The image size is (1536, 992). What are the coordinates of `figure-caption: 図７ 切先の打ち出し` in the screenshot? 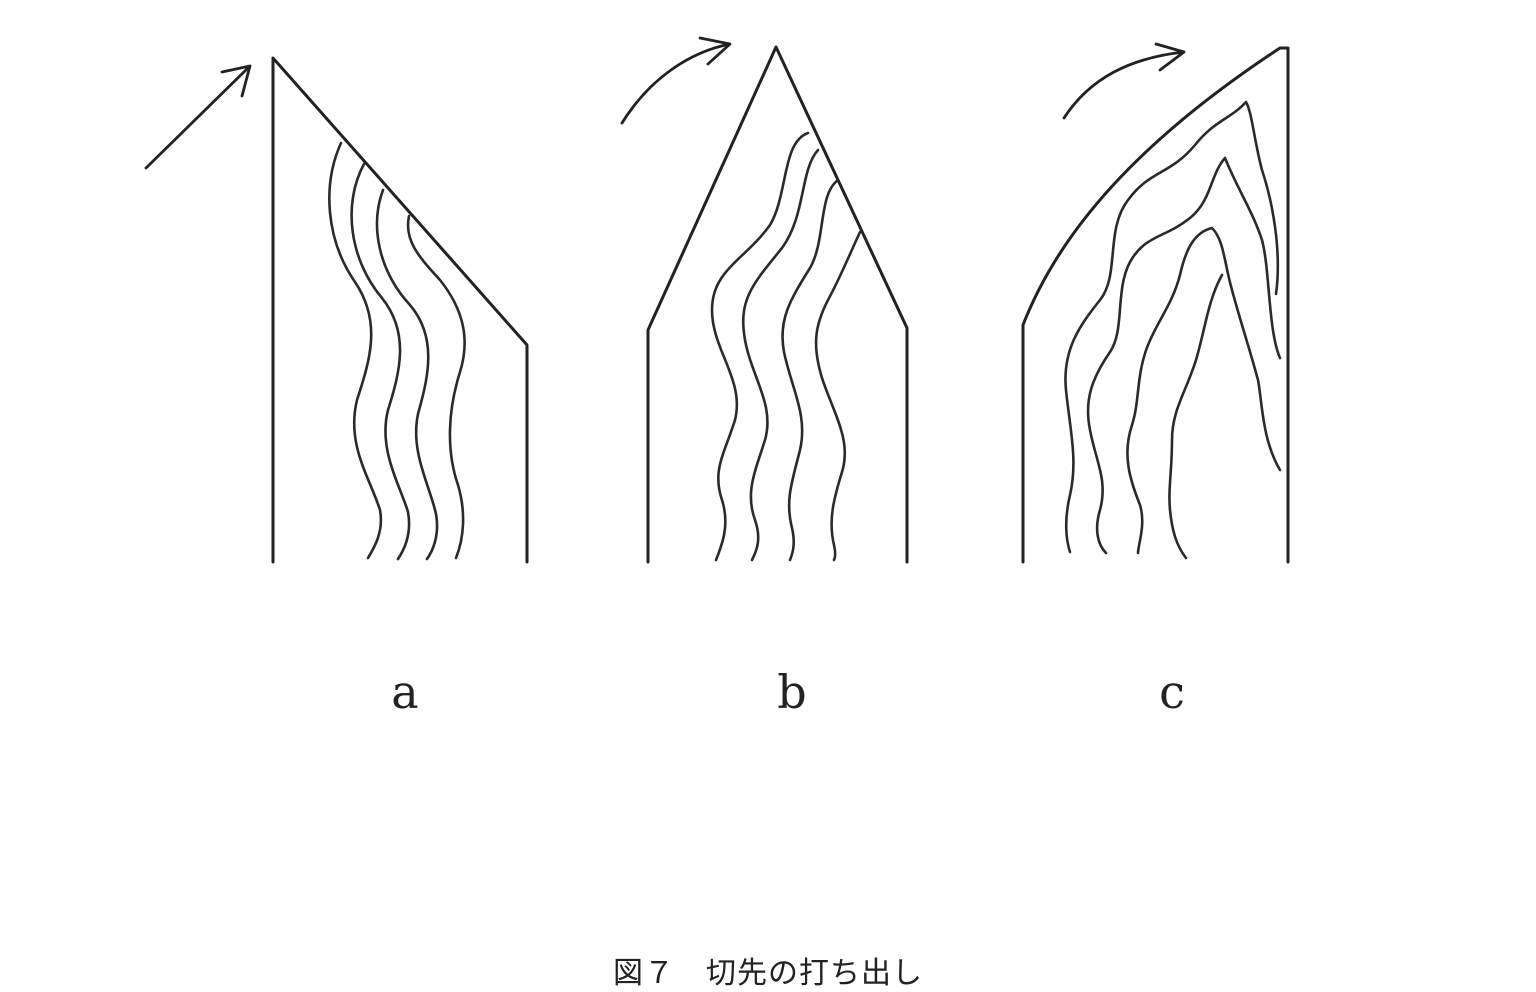 It's located at (768, 973).